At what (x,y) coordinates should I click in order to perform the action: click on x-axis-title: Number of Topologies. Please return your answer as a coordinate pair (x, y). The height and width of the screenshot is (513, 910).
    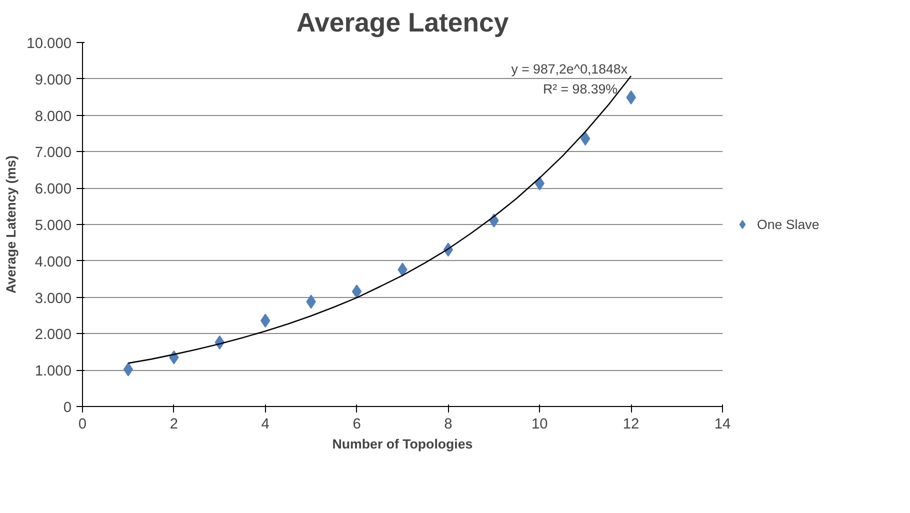
    Looking at the image, I should click on (402, 444).